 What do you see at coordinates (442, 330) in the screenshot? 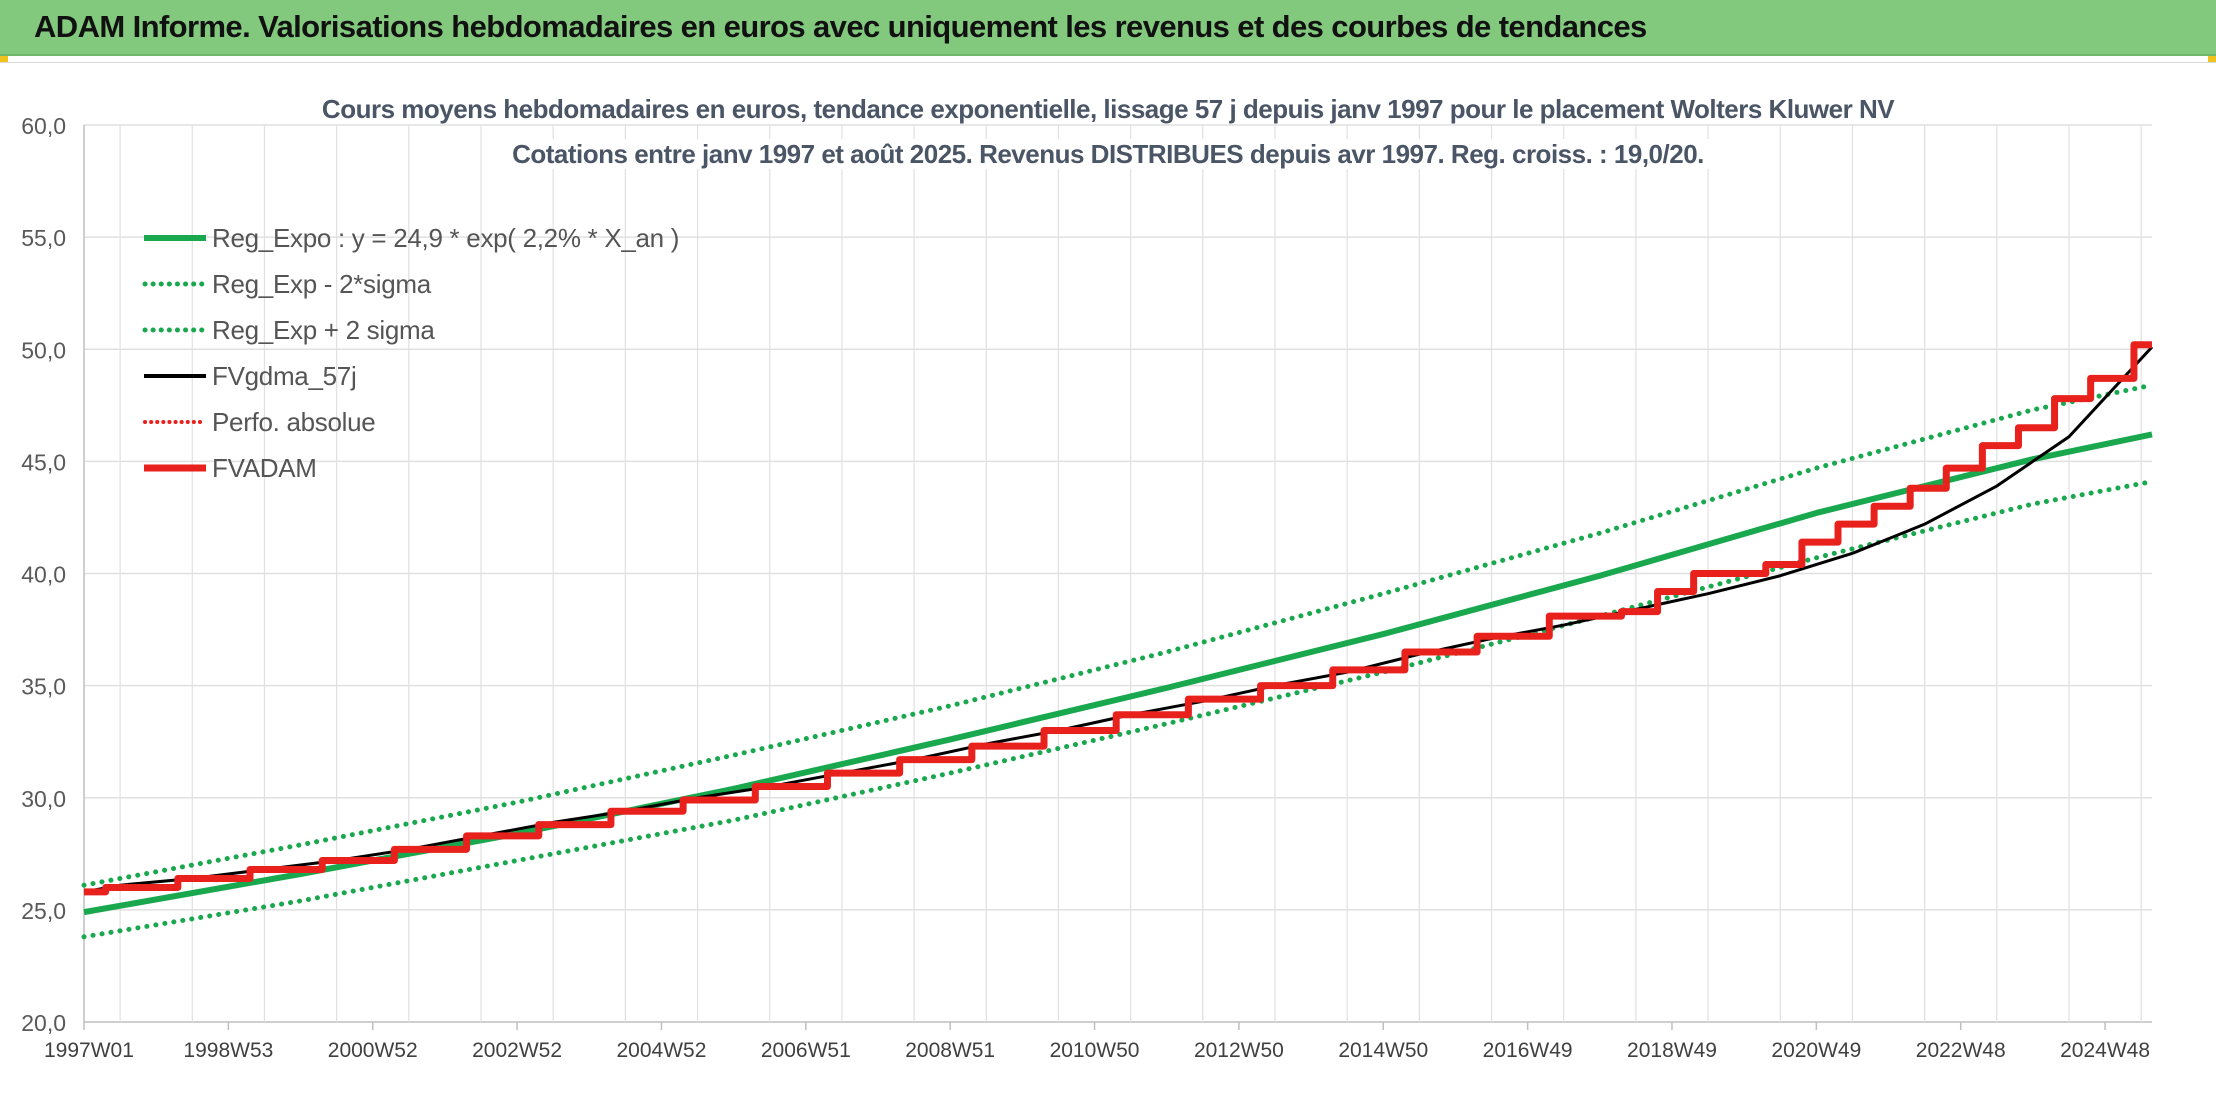
I see `legend-item-reg-exp-plus: Reg_Exp + 2 sigma` at bounding box center [442, 330].